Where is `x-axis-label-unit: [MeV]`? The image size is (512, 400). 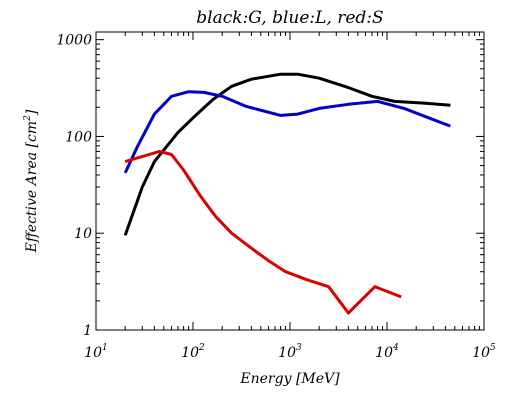
x-axis-label-unit: [MeV] is located at coordinates (318, 379).